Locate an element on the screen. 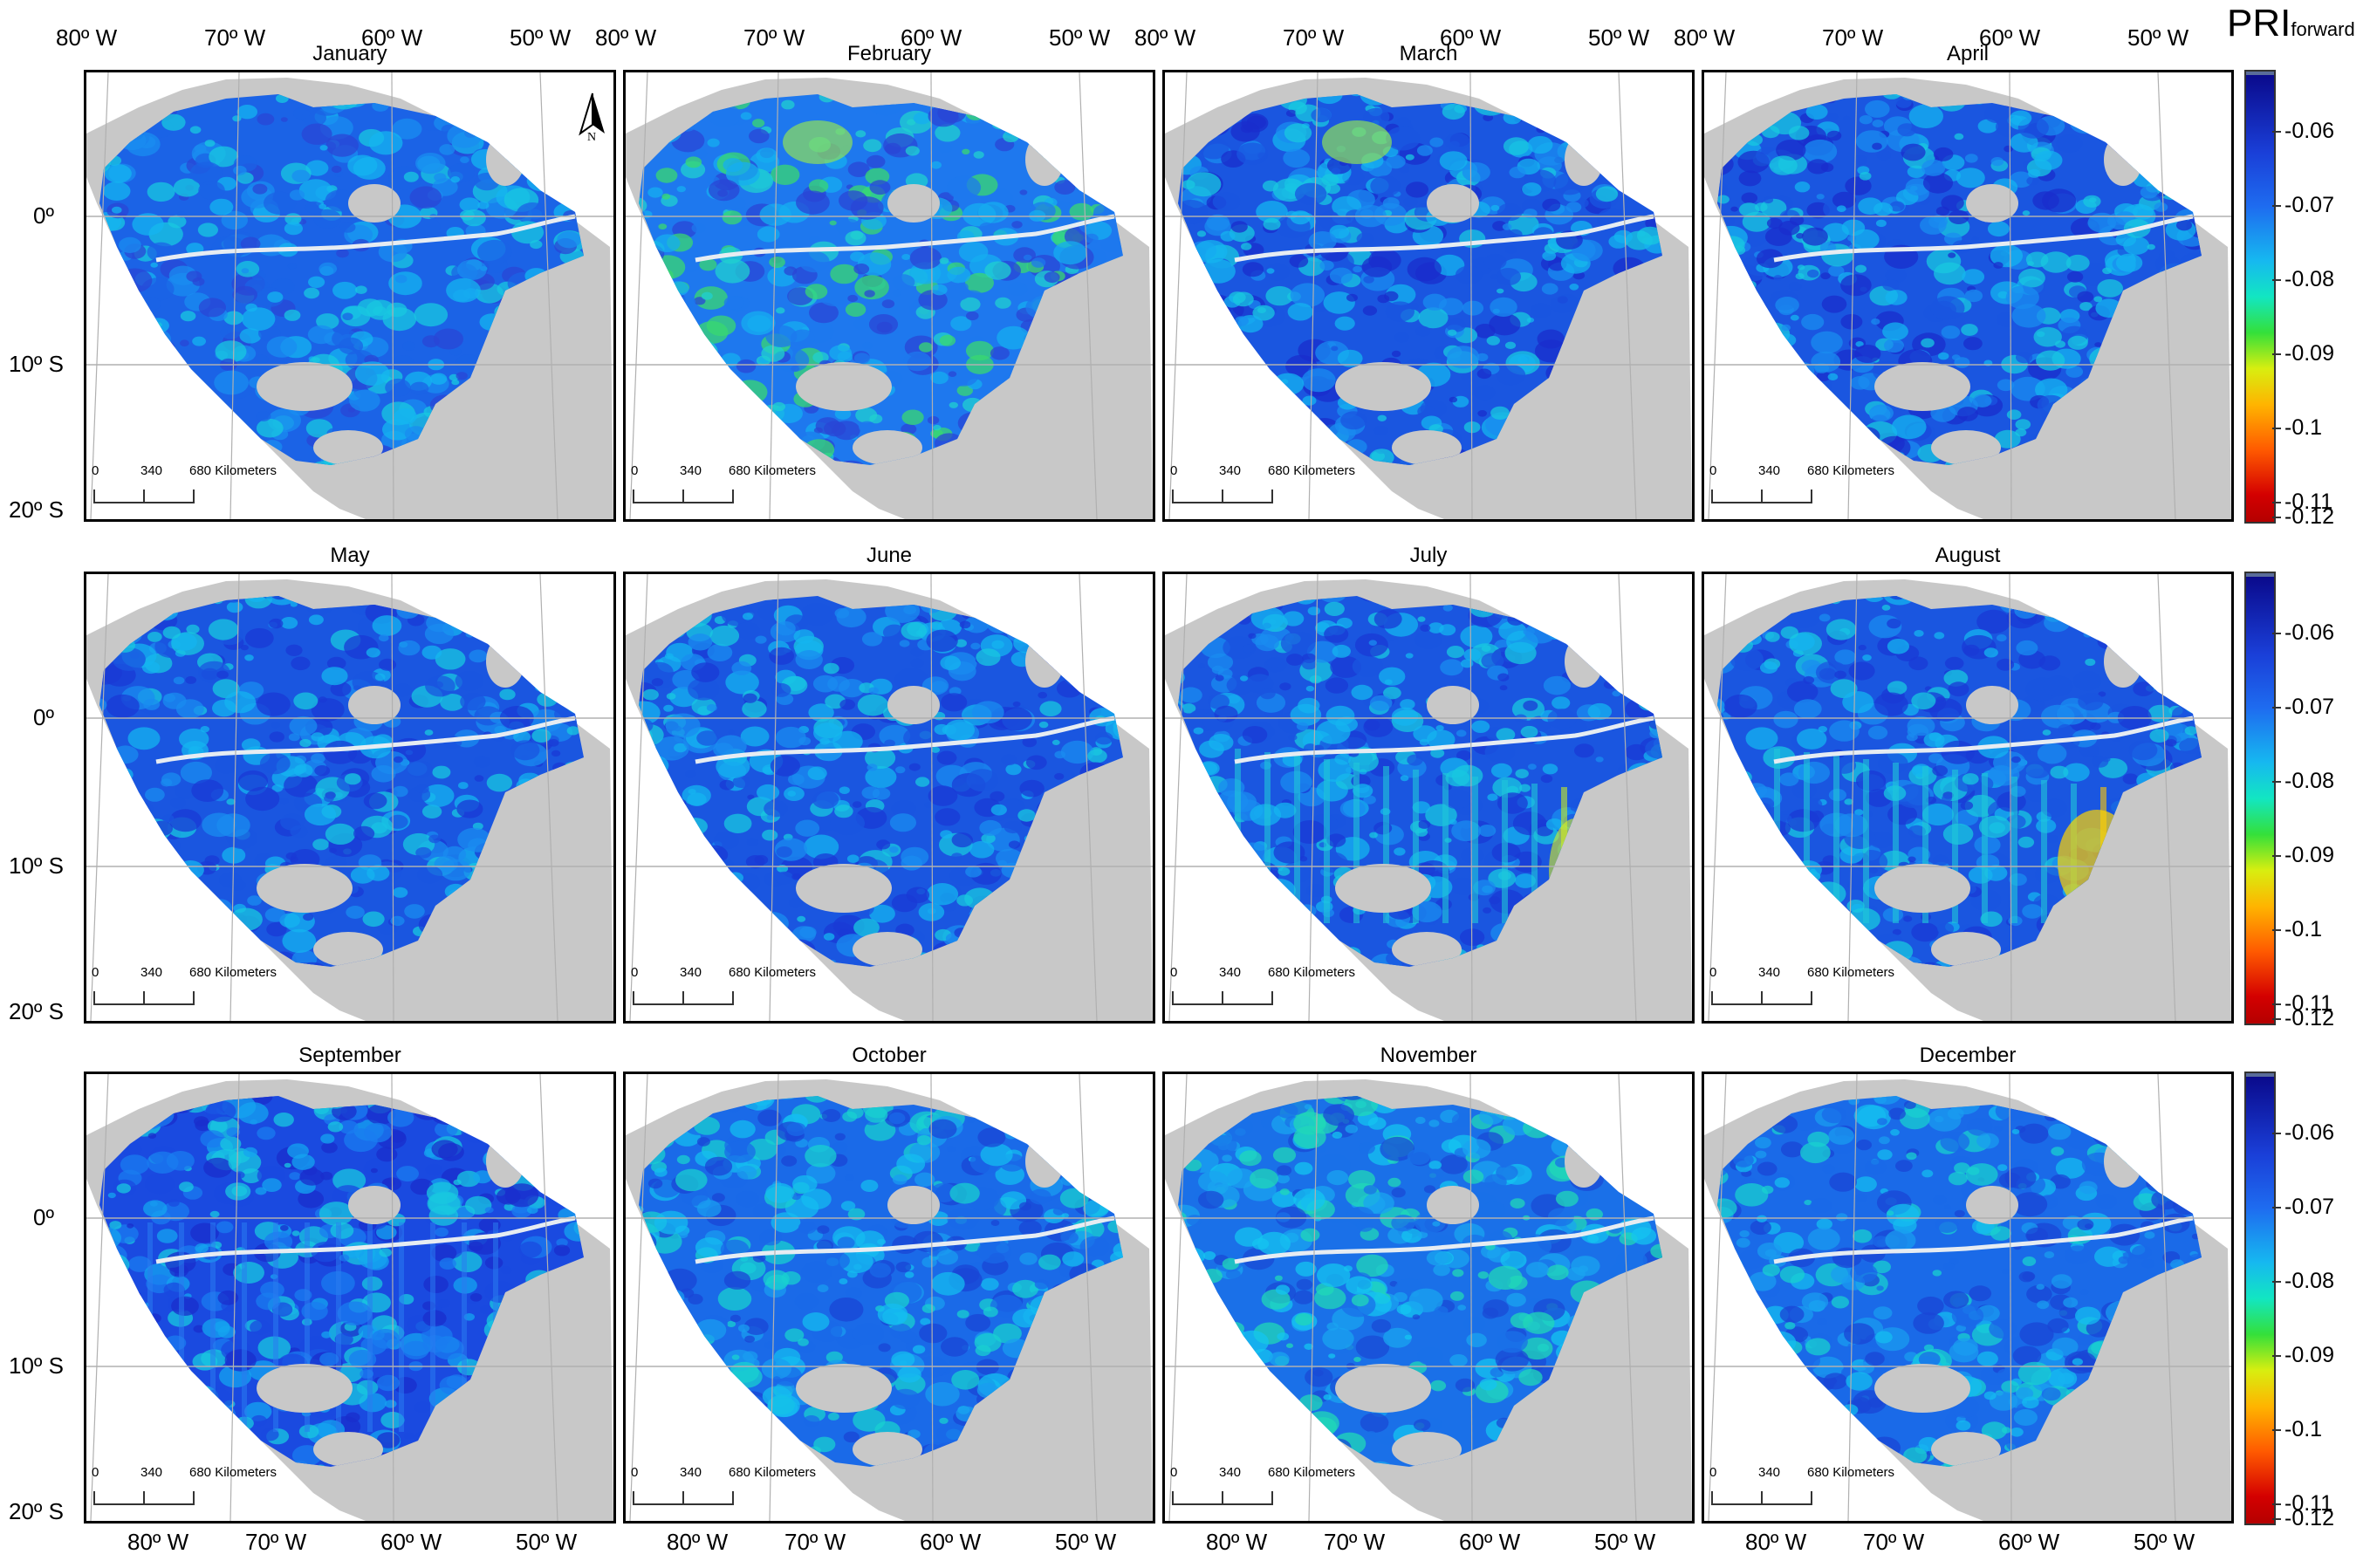 This screenshot has height=1568, width=2370. pri-map-december is located at coordinates (1967, 1297).